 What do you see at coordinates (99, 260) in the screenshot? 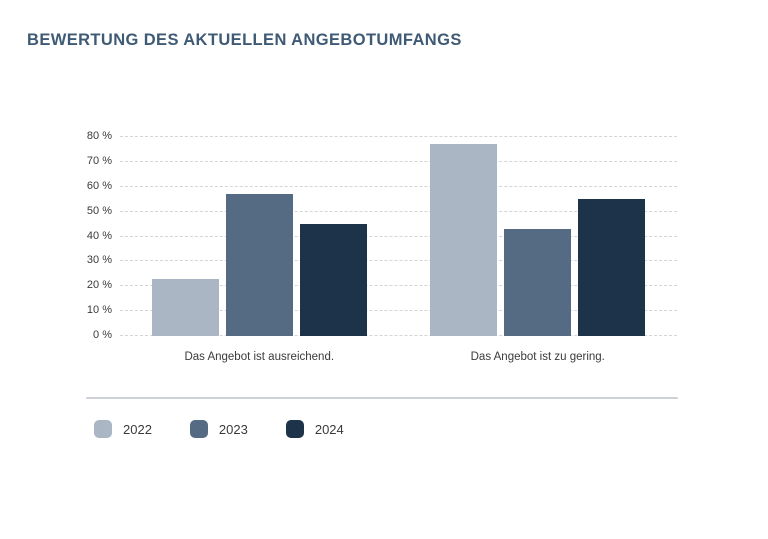
I see `y-axis-tick-label: 30 %` at bounding box center [99, 260].